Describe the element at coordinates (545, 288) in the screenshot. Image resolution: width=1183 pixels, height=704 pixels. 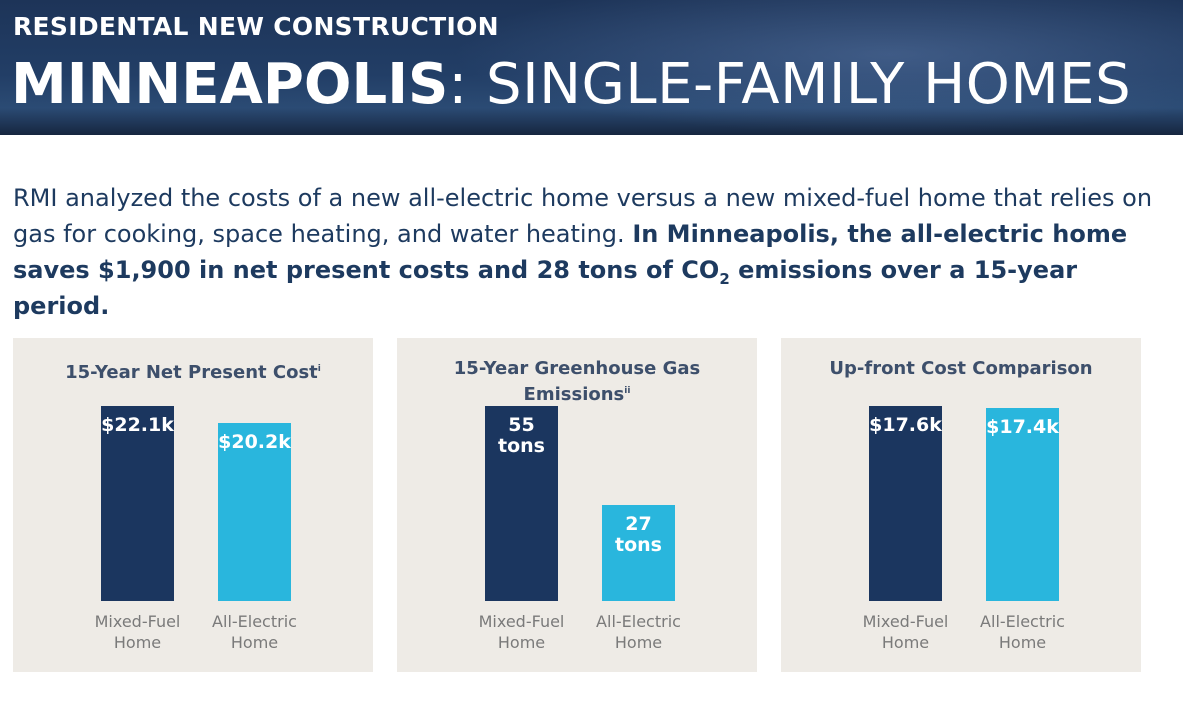
I see `highlight-end: emissions over a 15-year period.` at that location.